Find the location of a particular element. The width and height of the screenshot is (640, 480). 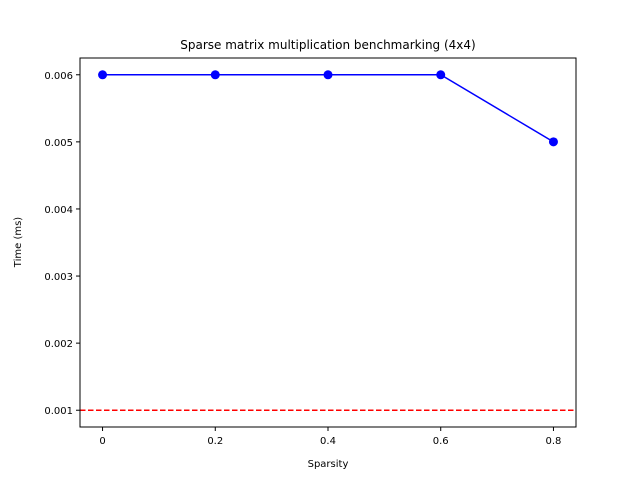

y-tick-label-4: 0.005 is located at coordinates (58, 143).